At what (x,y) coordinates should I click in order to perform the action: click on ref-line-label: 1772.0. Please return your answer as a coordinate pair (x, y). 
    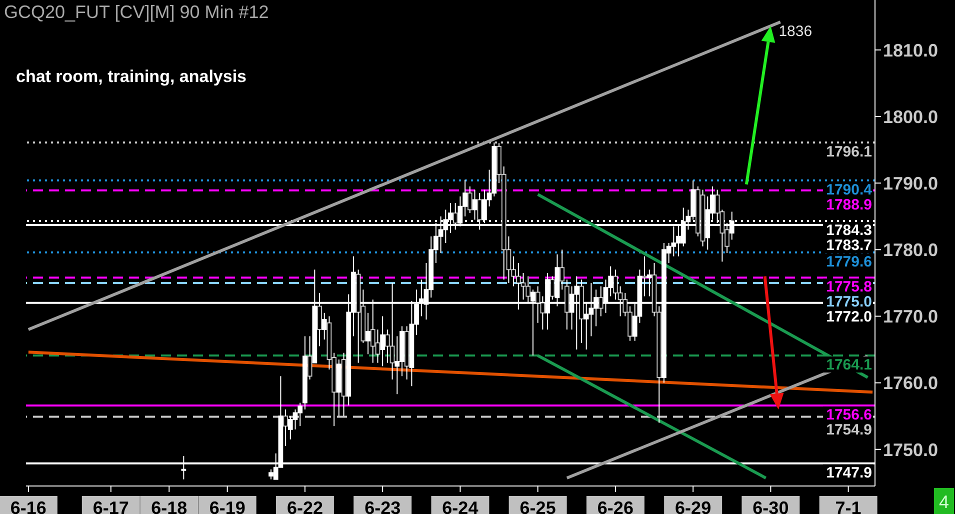
    Looking at the image, I should click on (849, 317).